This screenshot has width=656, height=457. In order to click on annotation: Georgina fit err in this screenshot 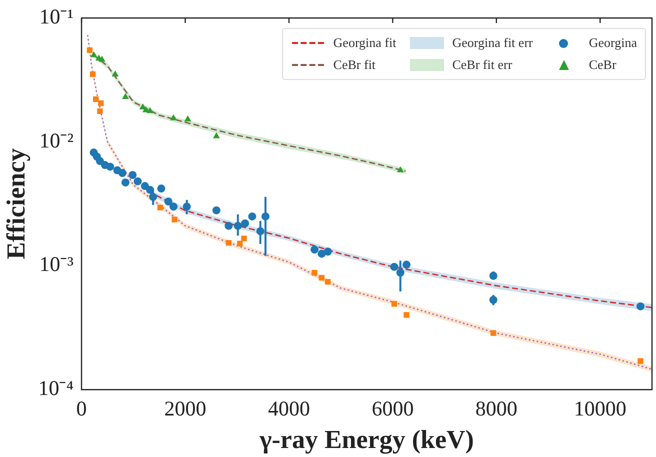, I will do `click(492, 43)`.